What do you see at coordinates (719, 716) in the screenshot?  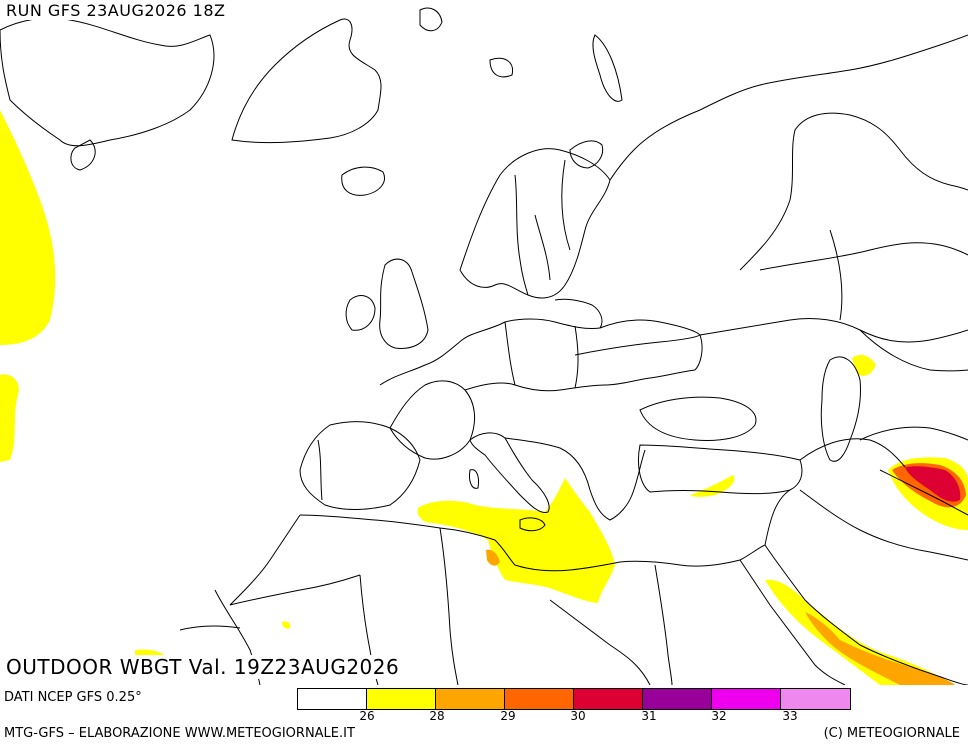 I see `legend-tick-label: 32` at bounding box center [719, 716].